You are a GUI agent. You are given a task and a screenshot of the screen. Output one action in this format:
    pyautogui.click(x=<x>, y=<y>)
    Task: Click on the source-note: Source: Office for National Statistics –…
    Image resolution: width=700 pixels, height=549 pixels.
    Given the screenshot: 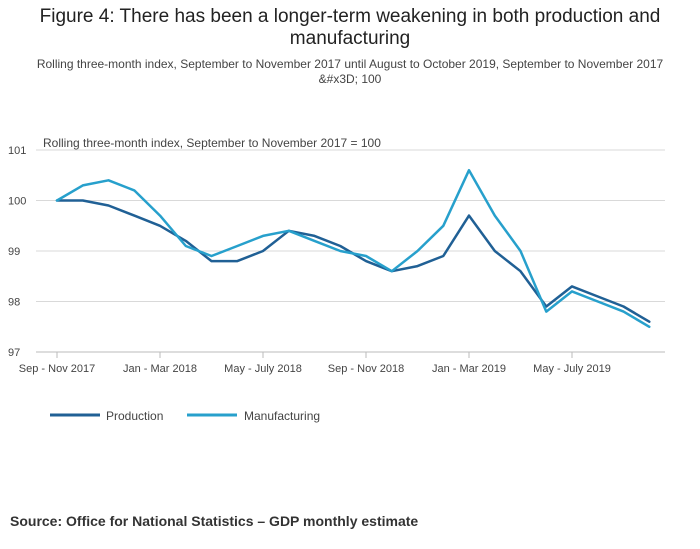 What is the action you would take?
    pyautogui.click(x=214, y=521)
    